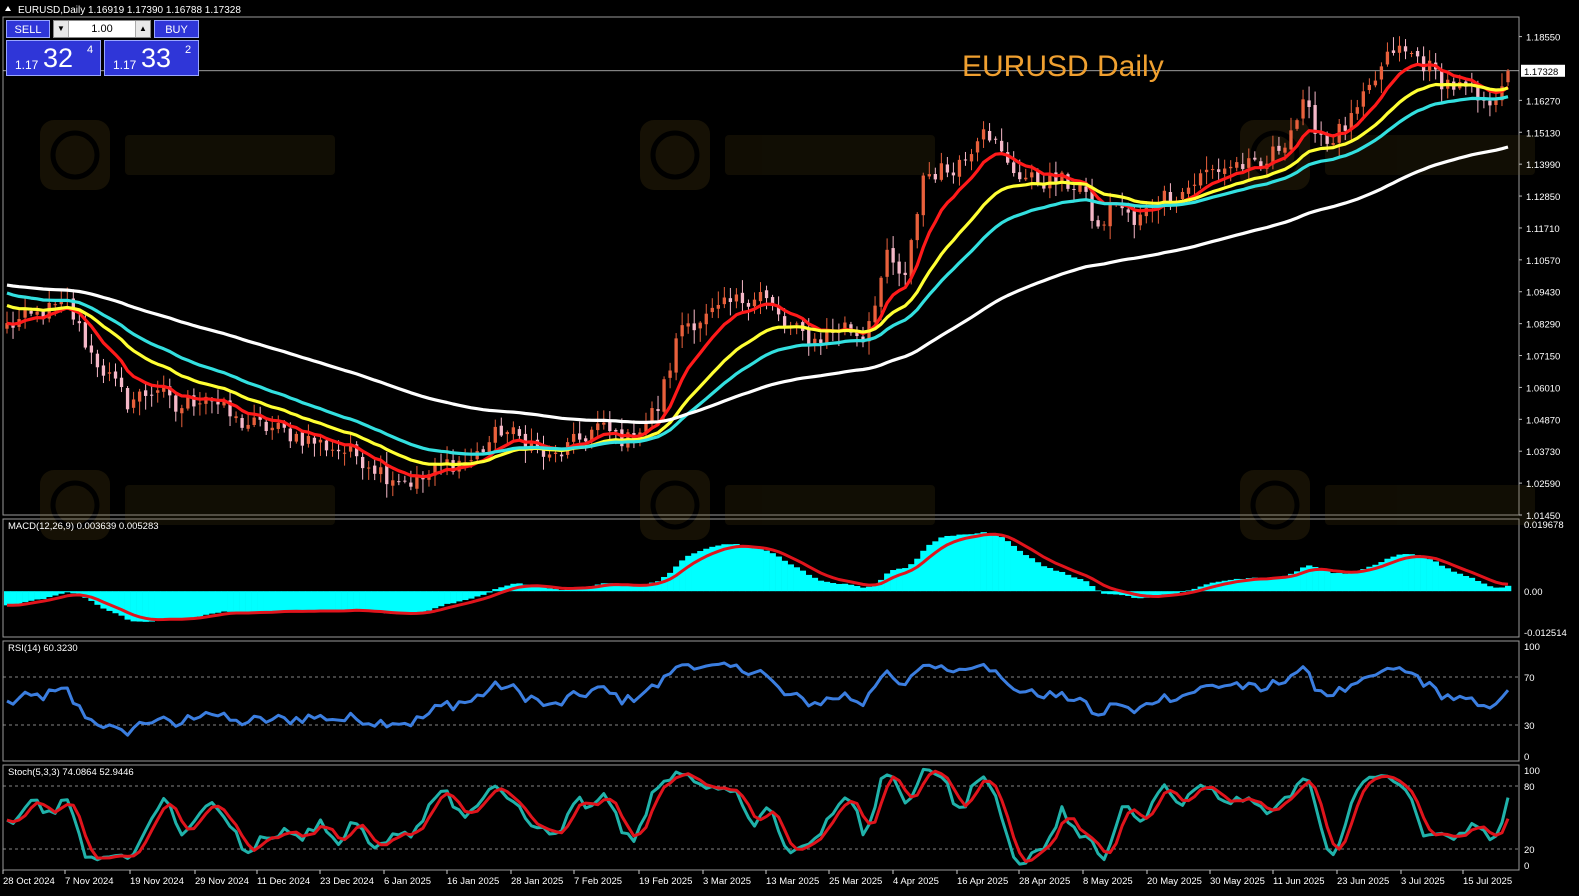 This screenshot has height=896, width=1579. Describe the element at coordinates (1543, 197) in the screenshot. I see `y-tick-label: 1.12850` at that location.